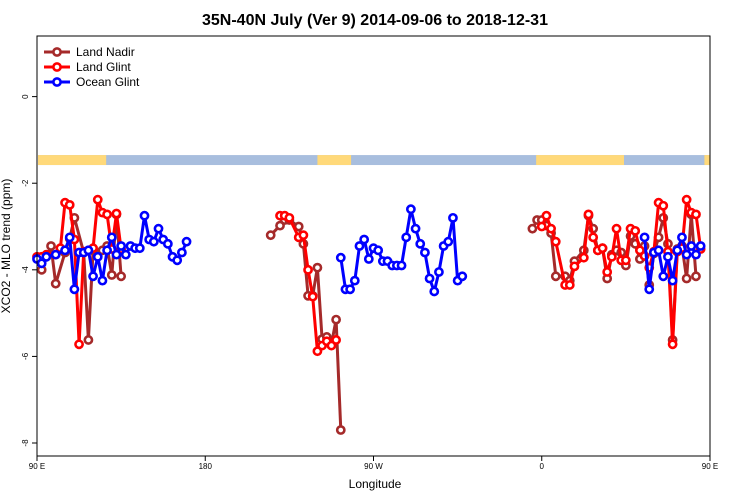 The image size is (750, 500). I want to click on land-ocean-mask, so click(374, 160).